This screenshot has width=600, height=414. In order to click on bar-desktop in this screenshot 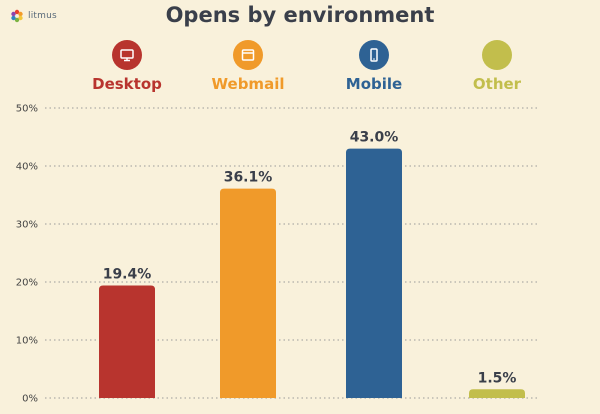, I will do `click(127, 341)`.